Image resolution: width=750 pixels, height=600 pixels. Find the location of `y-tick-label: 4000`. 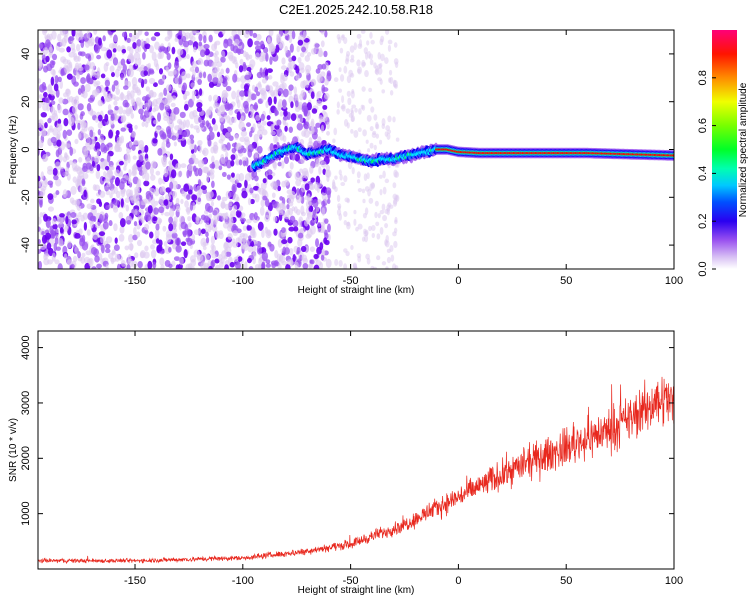

y-tick-label: 4000 is located at coordinates (26, 347).